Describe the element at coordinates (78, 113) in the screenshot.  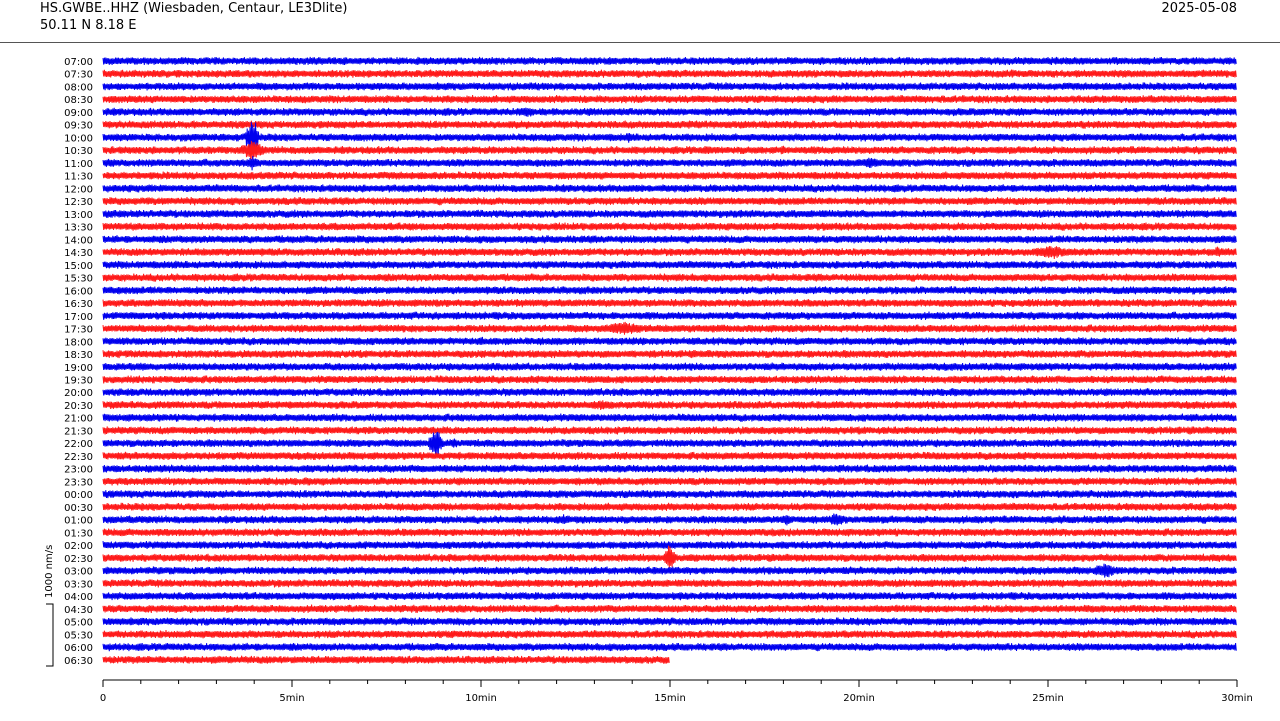
I see `row-label: 09:00` at that location.